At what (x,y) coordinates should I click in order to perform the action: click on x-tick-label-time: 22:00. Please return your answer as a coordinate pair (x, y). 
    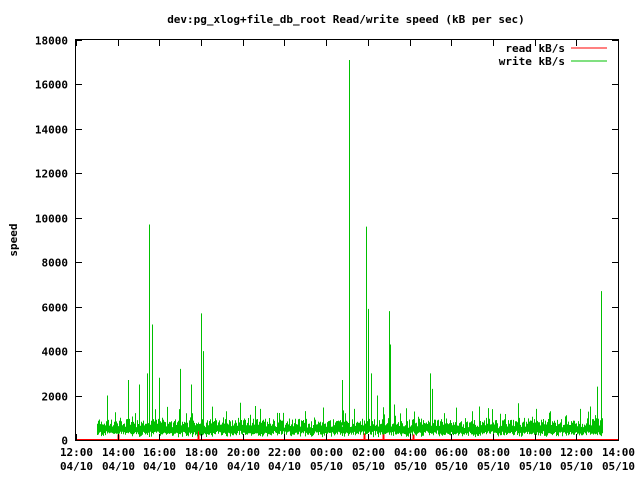
    Looking at the image, I should click on (284, 452).